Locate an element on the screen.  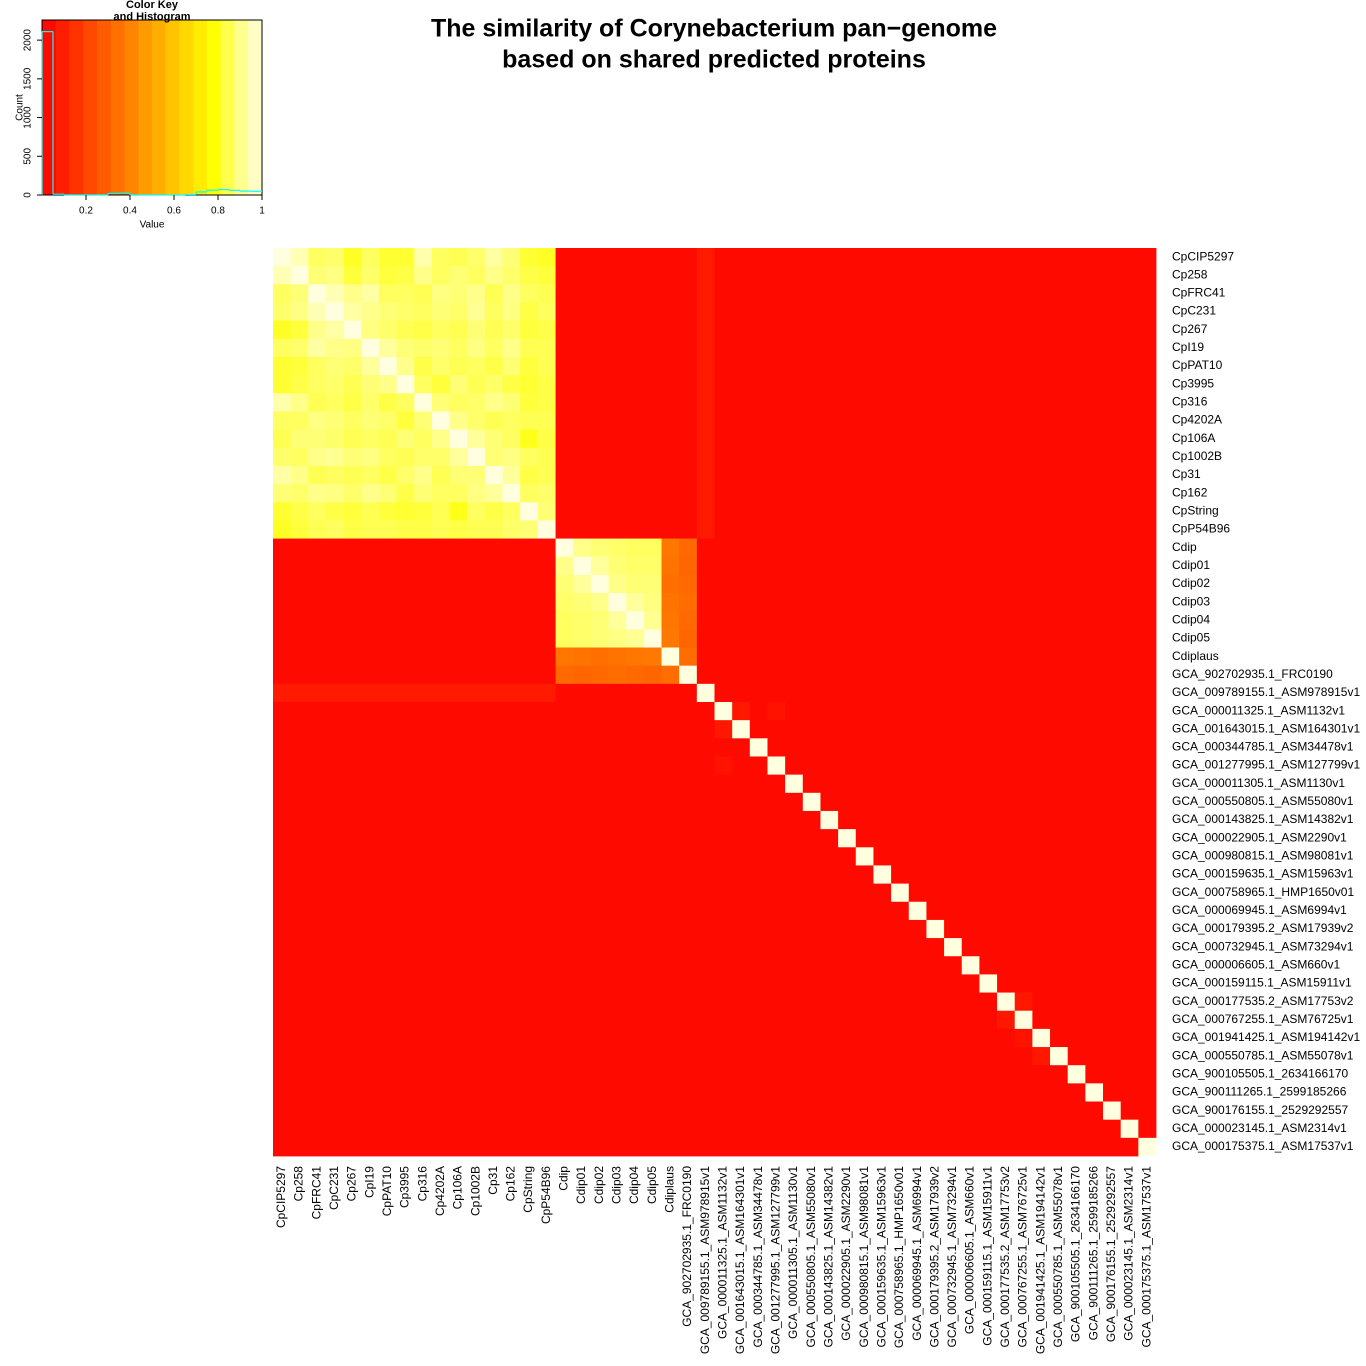
row-label: Cp106A is located at coordinates (1193, 438).